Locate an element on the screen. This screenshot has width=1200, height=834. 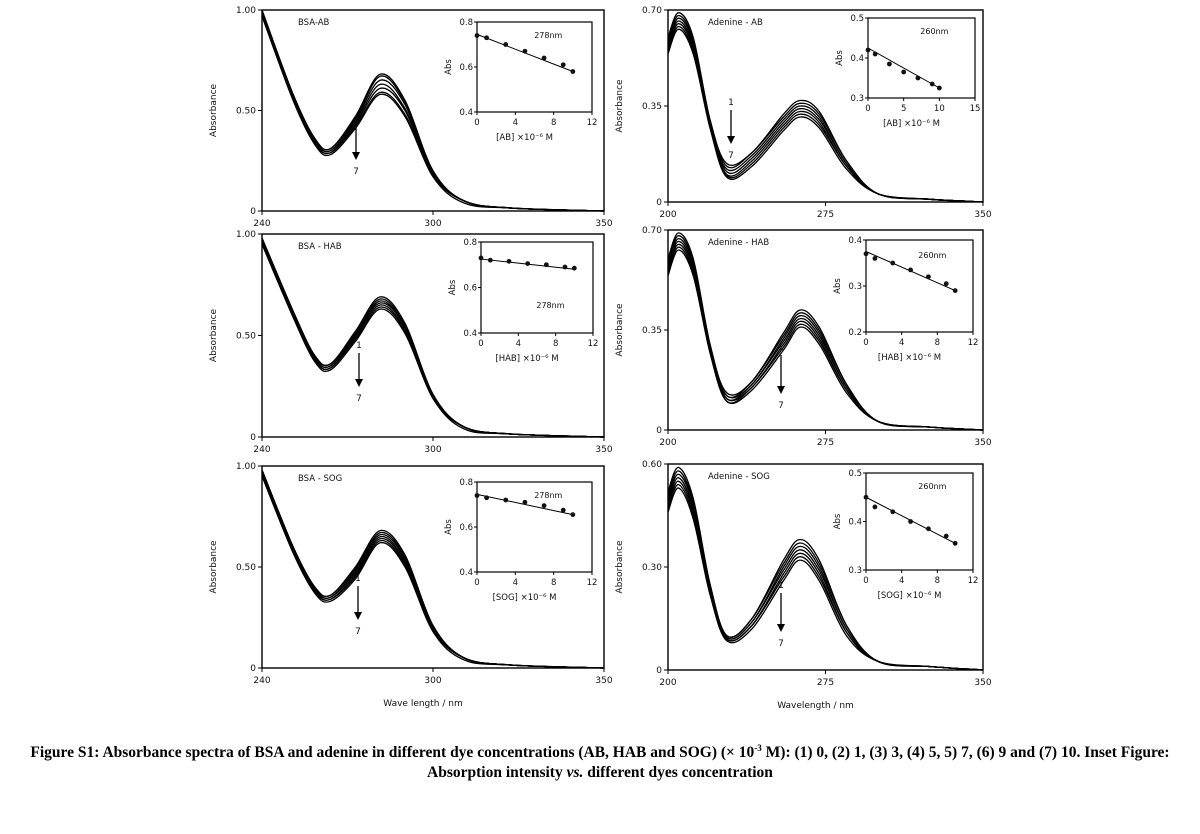
x-tick-label: 200 is located at coordinates (667, 443).